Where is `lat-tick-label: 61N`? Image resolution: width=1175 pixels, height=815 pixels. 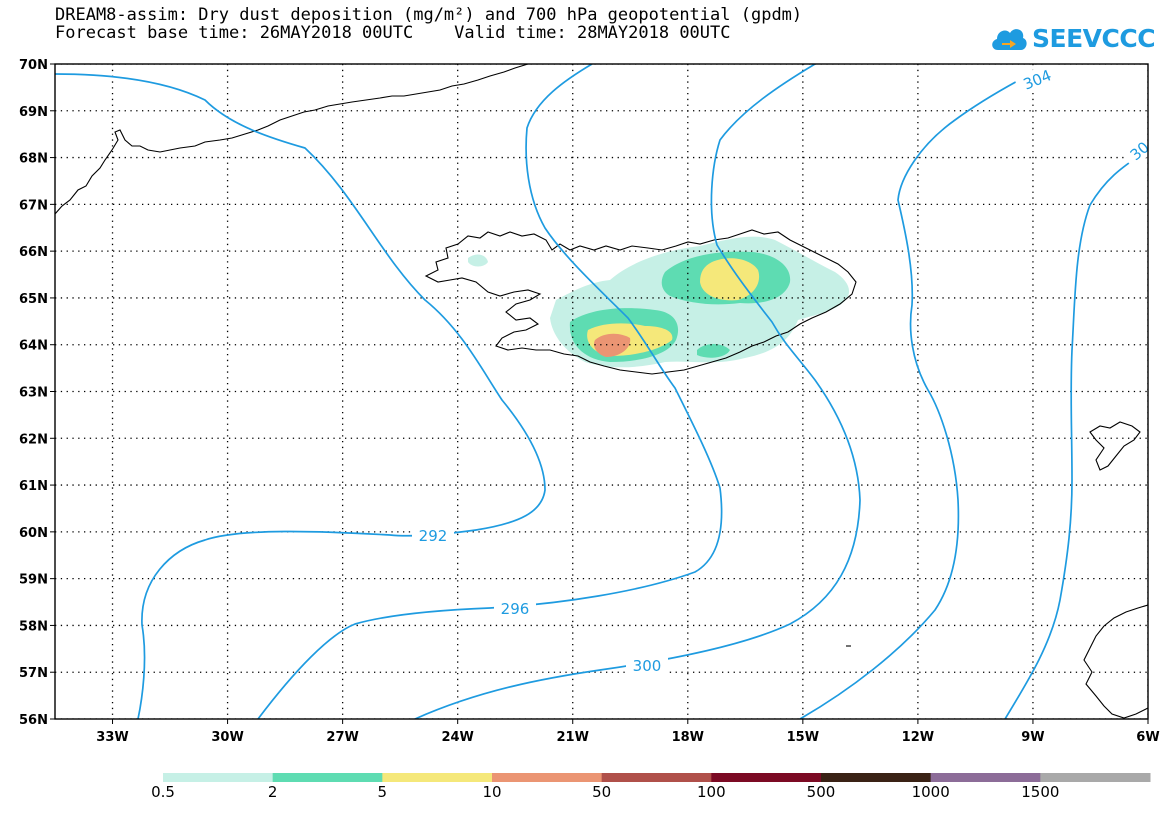
lat-tick-label: 61N is located at coordinates (33, 486).